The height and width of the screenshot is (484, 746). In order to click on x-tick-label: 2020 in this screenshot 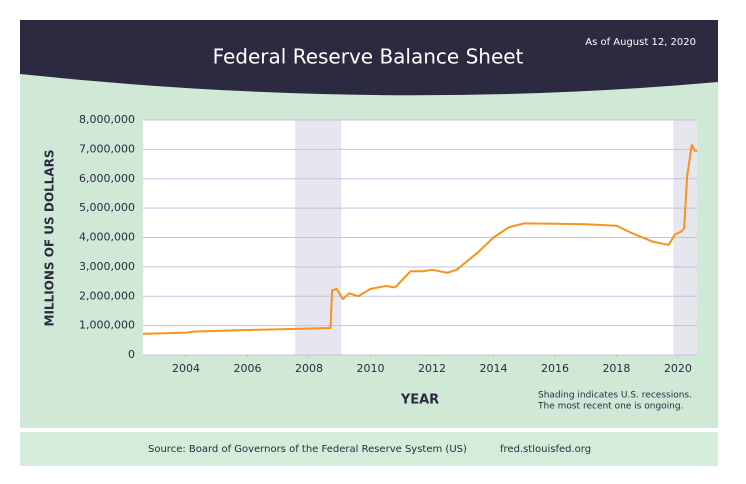, I will do `click(678, 368)`.